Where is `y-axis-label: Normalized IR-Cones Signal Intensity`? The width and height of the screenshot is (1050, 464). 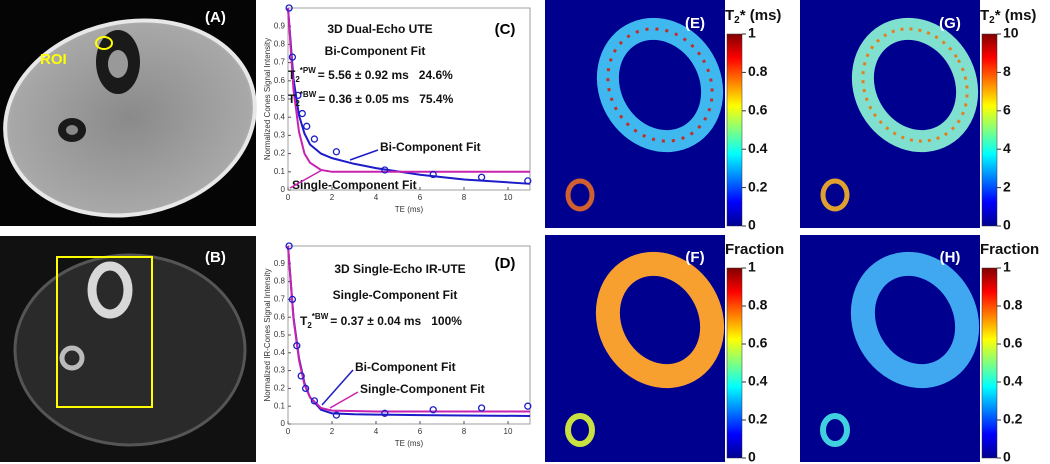 y-axis-label: Normalized IR-Cones Signal Intensity is located at coordinates (267, 335).